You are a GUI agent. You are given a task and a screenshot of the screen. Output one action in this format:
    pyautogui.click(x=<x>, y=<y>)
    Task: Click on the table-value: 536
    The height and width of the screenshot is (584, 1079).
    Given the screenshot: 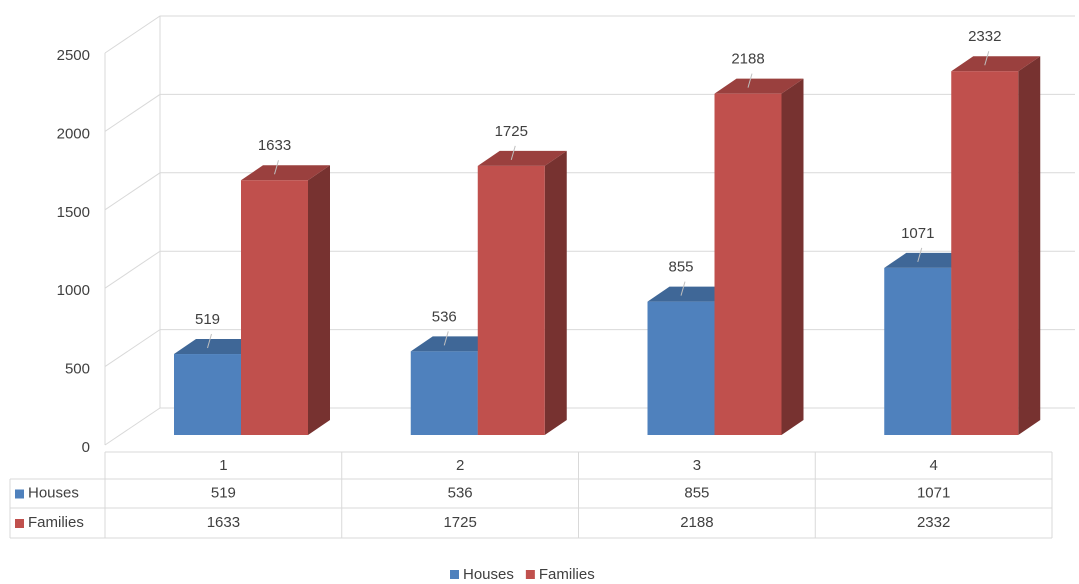 What is the action you would take?
    pyautogui.click(x=460, y=492)
    